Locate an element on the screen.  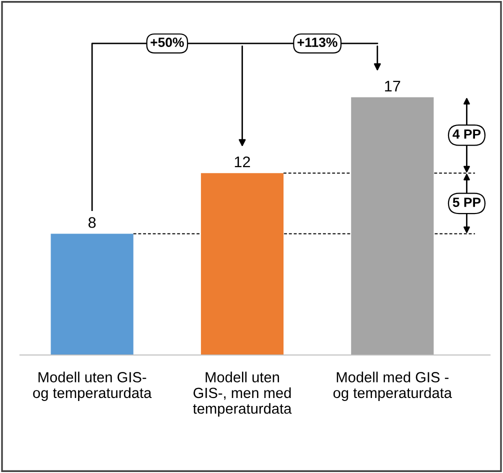
x-tick-label: Modell med GIS - og temperaturdata is located at coordinates (392, 386).